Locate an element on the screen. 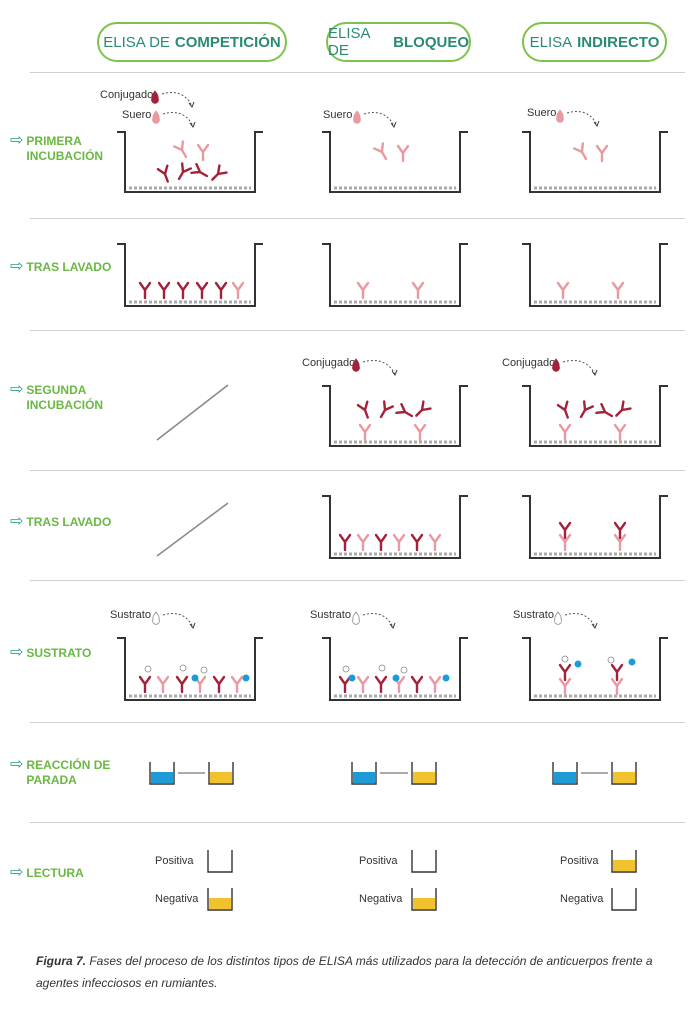 This screenshot has width=697, height=1024. step-lectura: ⇨ LECTURA is located at coordinates (47, 873).